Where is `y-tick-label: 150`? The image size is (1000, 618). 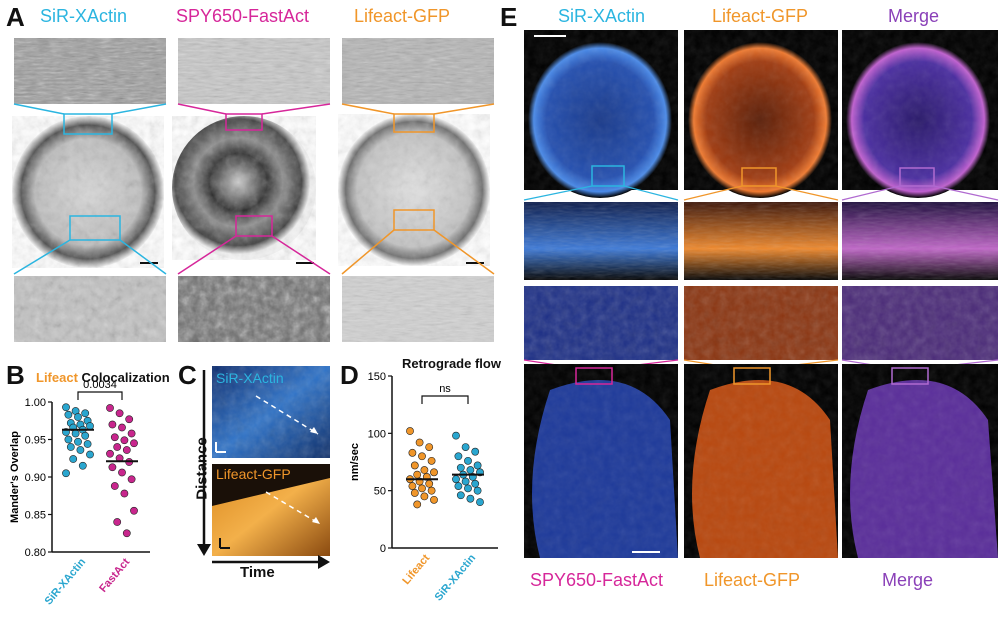 y-tick-label: 150 is located at coordinates (377, 377).